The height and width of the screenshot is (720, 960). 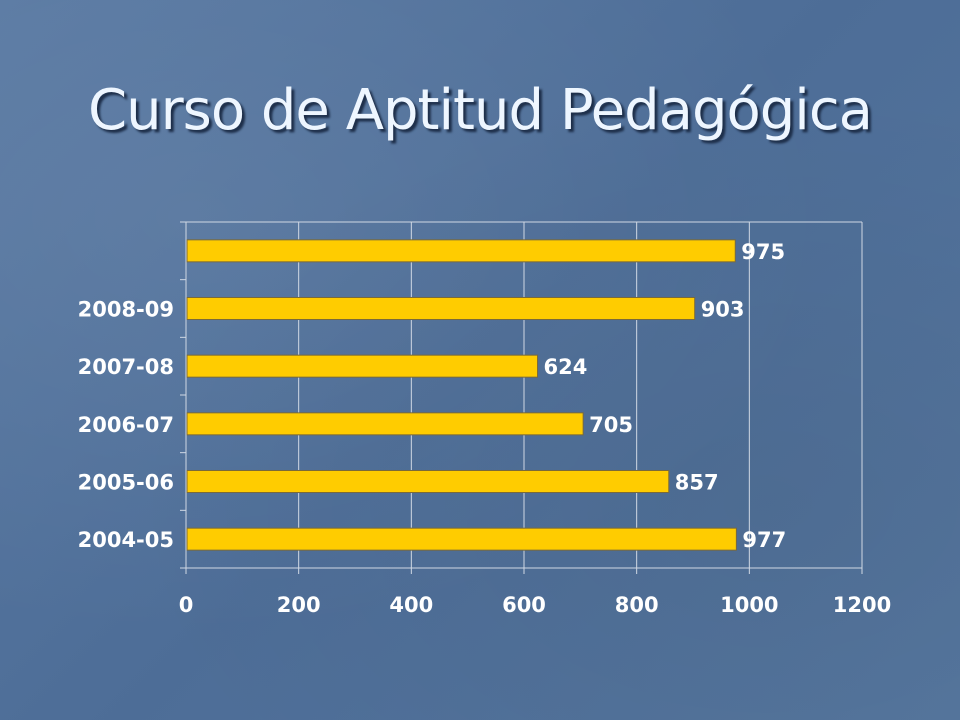 What do you see at coordinates (299, 605) in the screenshot?
I see `x-tick-label: 200` at bounding box center [299, 605].